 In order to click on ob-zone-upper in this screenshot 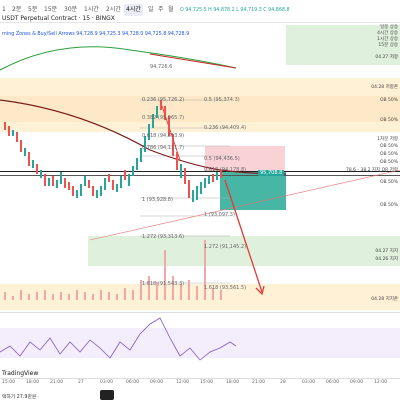, I will do `click(200, 109)`.